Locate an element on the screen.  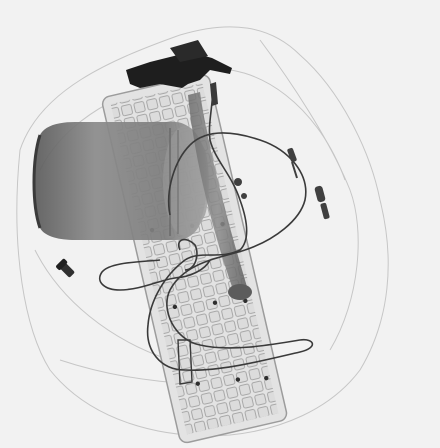
cable-clip is located at coordinates (185, 362).